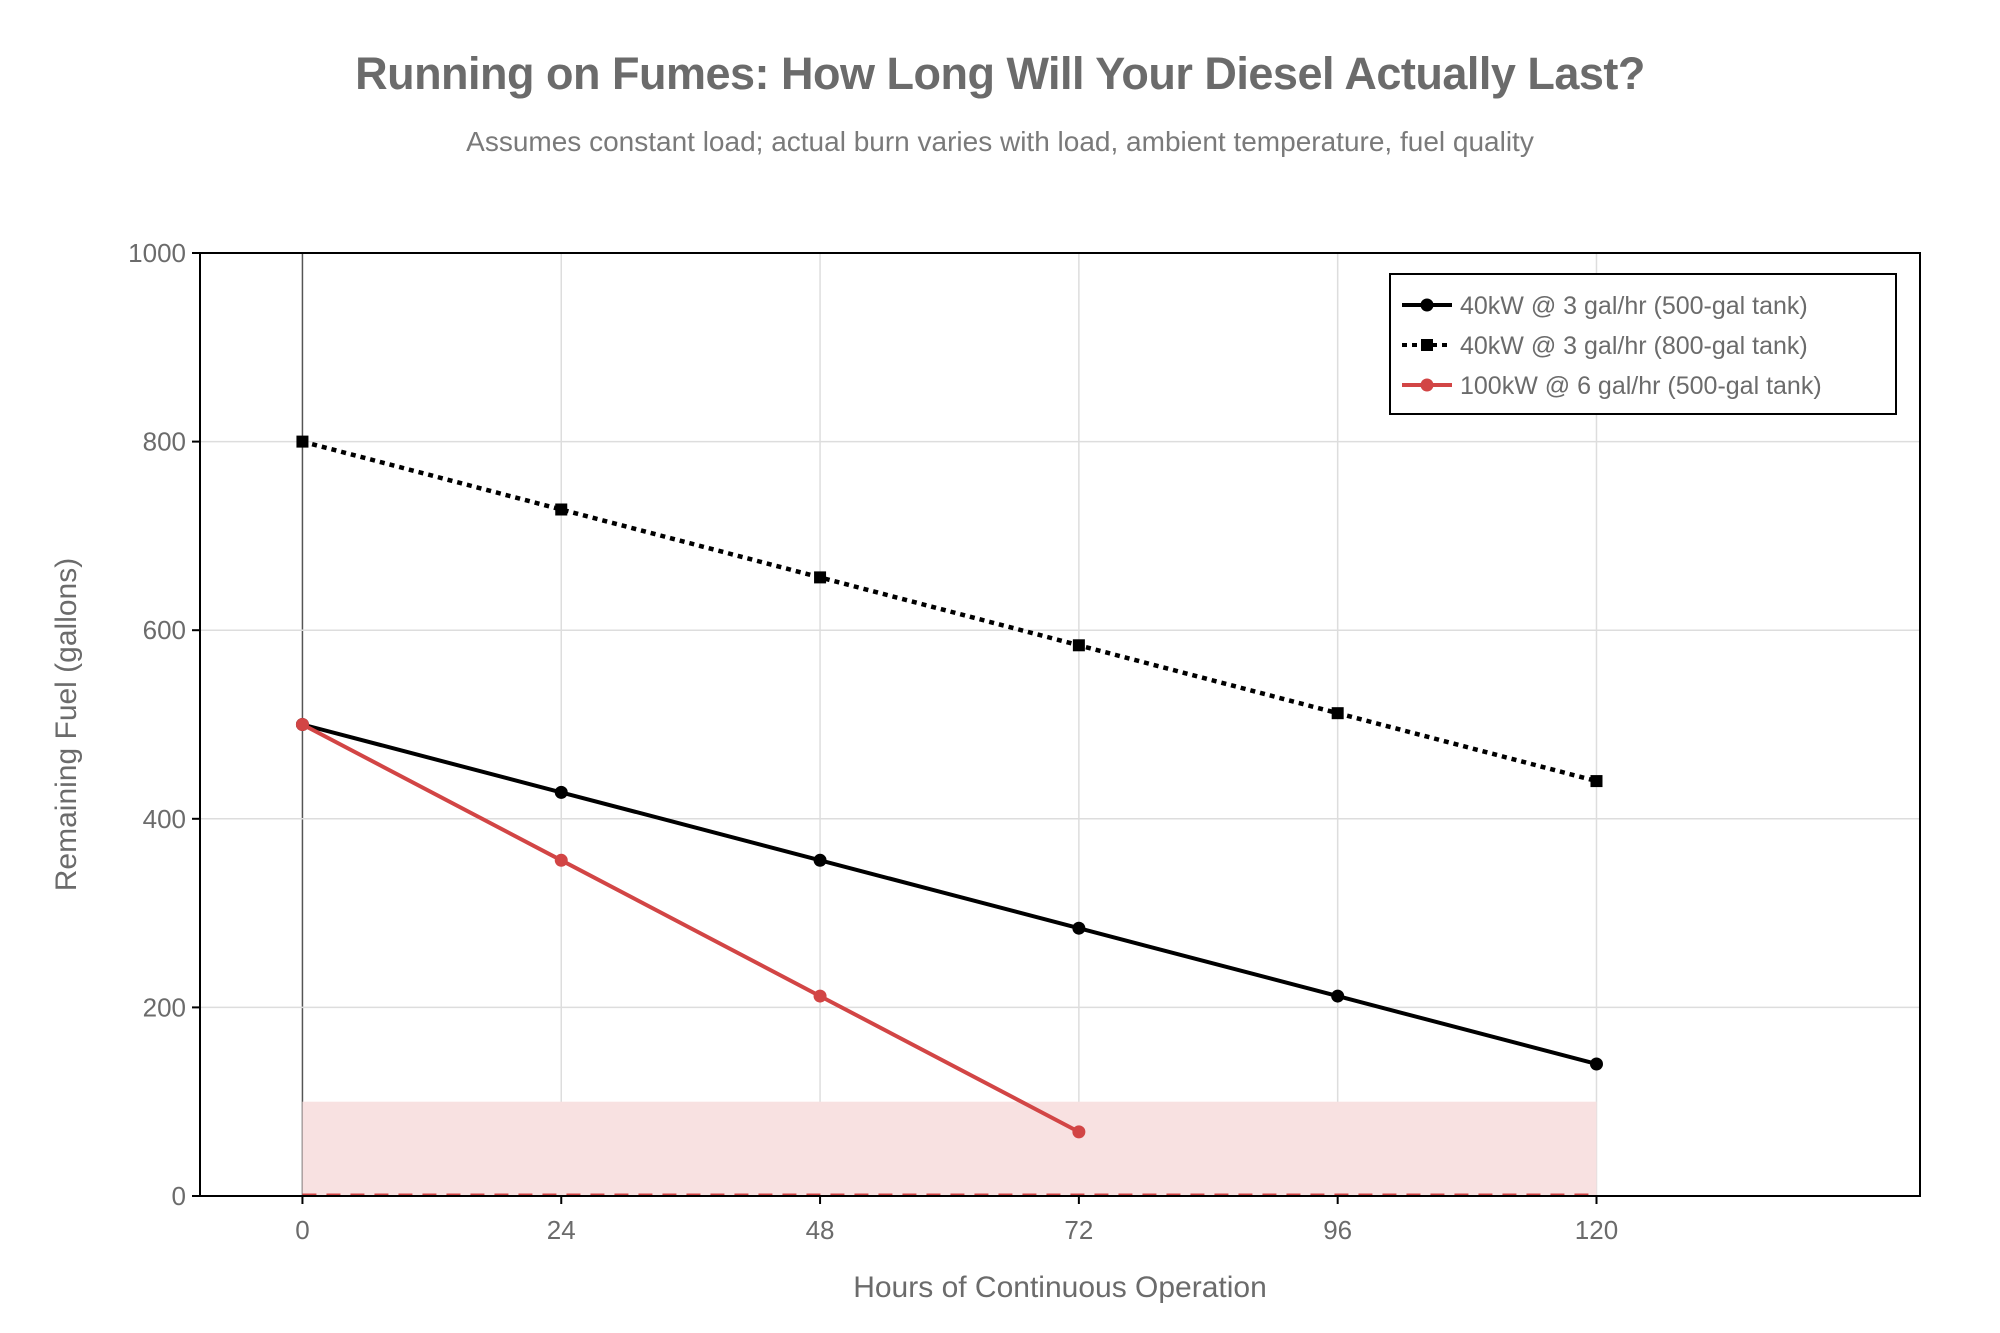 Image resolution: width=2000 pixels, height=1333 pixels. What do you see at coordinates (164, 630) in the screenshot?
I see `y-tick-label: 600` at bounding box center [164, 630].